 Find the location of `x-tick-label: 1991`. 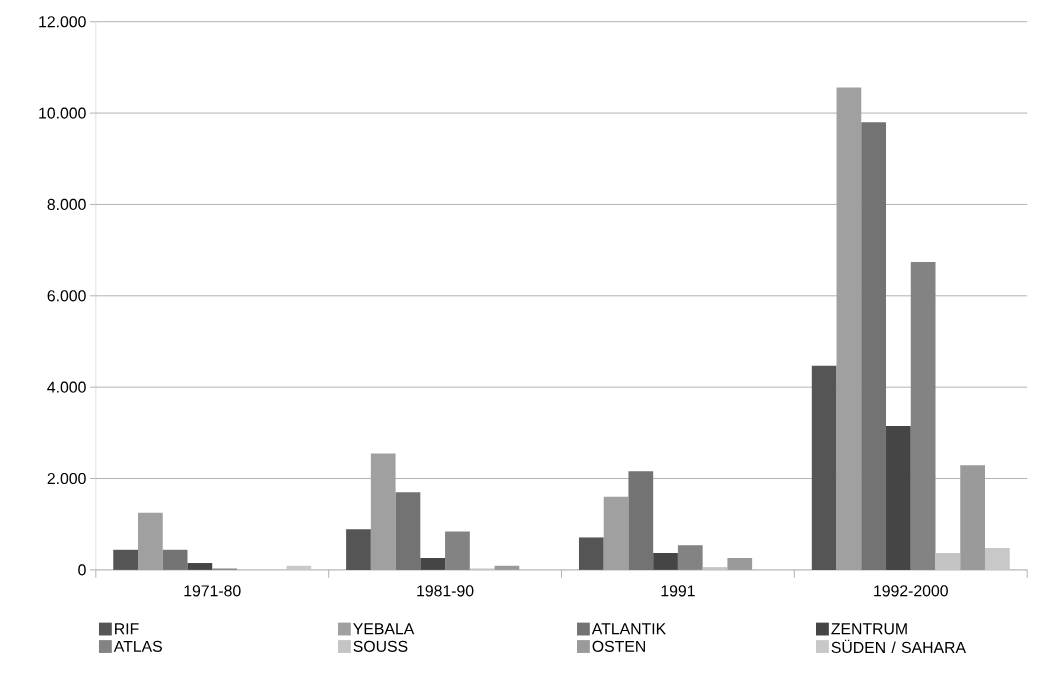

x-tick-label: 1991 is located at coordinates (678, 591).